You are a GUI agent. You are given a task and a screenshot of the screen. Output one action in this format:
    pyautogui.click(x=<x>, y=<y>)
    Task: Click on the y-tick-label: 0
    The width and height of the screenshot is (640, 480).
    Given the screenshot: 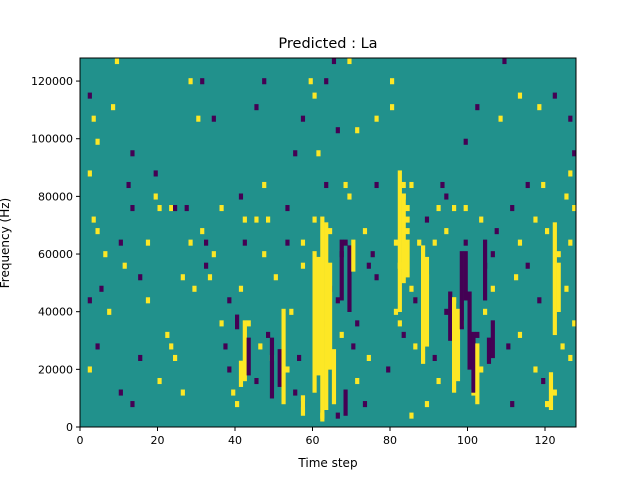 What is the action you would take?
    pyautogui.click(x=69, y=427)
    